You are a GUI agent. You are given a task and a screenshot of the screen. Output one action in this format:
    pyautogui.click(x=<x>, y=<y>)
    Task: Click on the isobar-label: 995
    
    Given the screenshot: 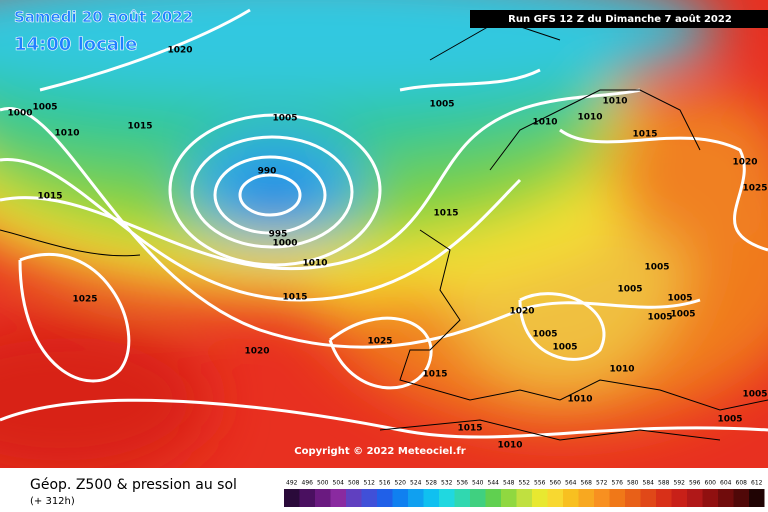 What is the action you would take?
    pyautogui.click(x=278, y=235)
    